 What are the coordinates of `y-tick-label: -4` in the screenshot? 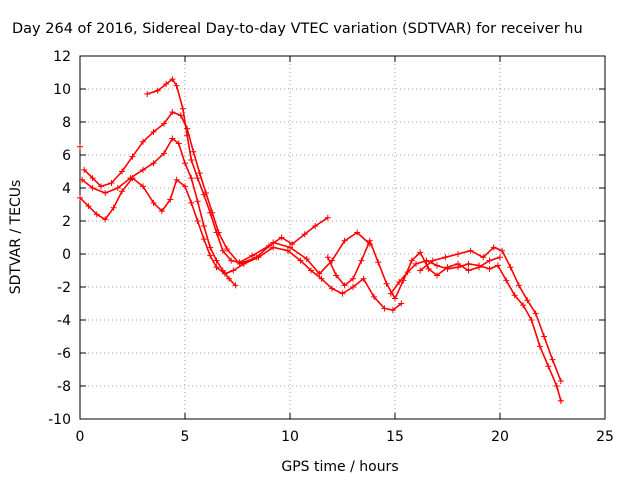 It's located at (64, 321).